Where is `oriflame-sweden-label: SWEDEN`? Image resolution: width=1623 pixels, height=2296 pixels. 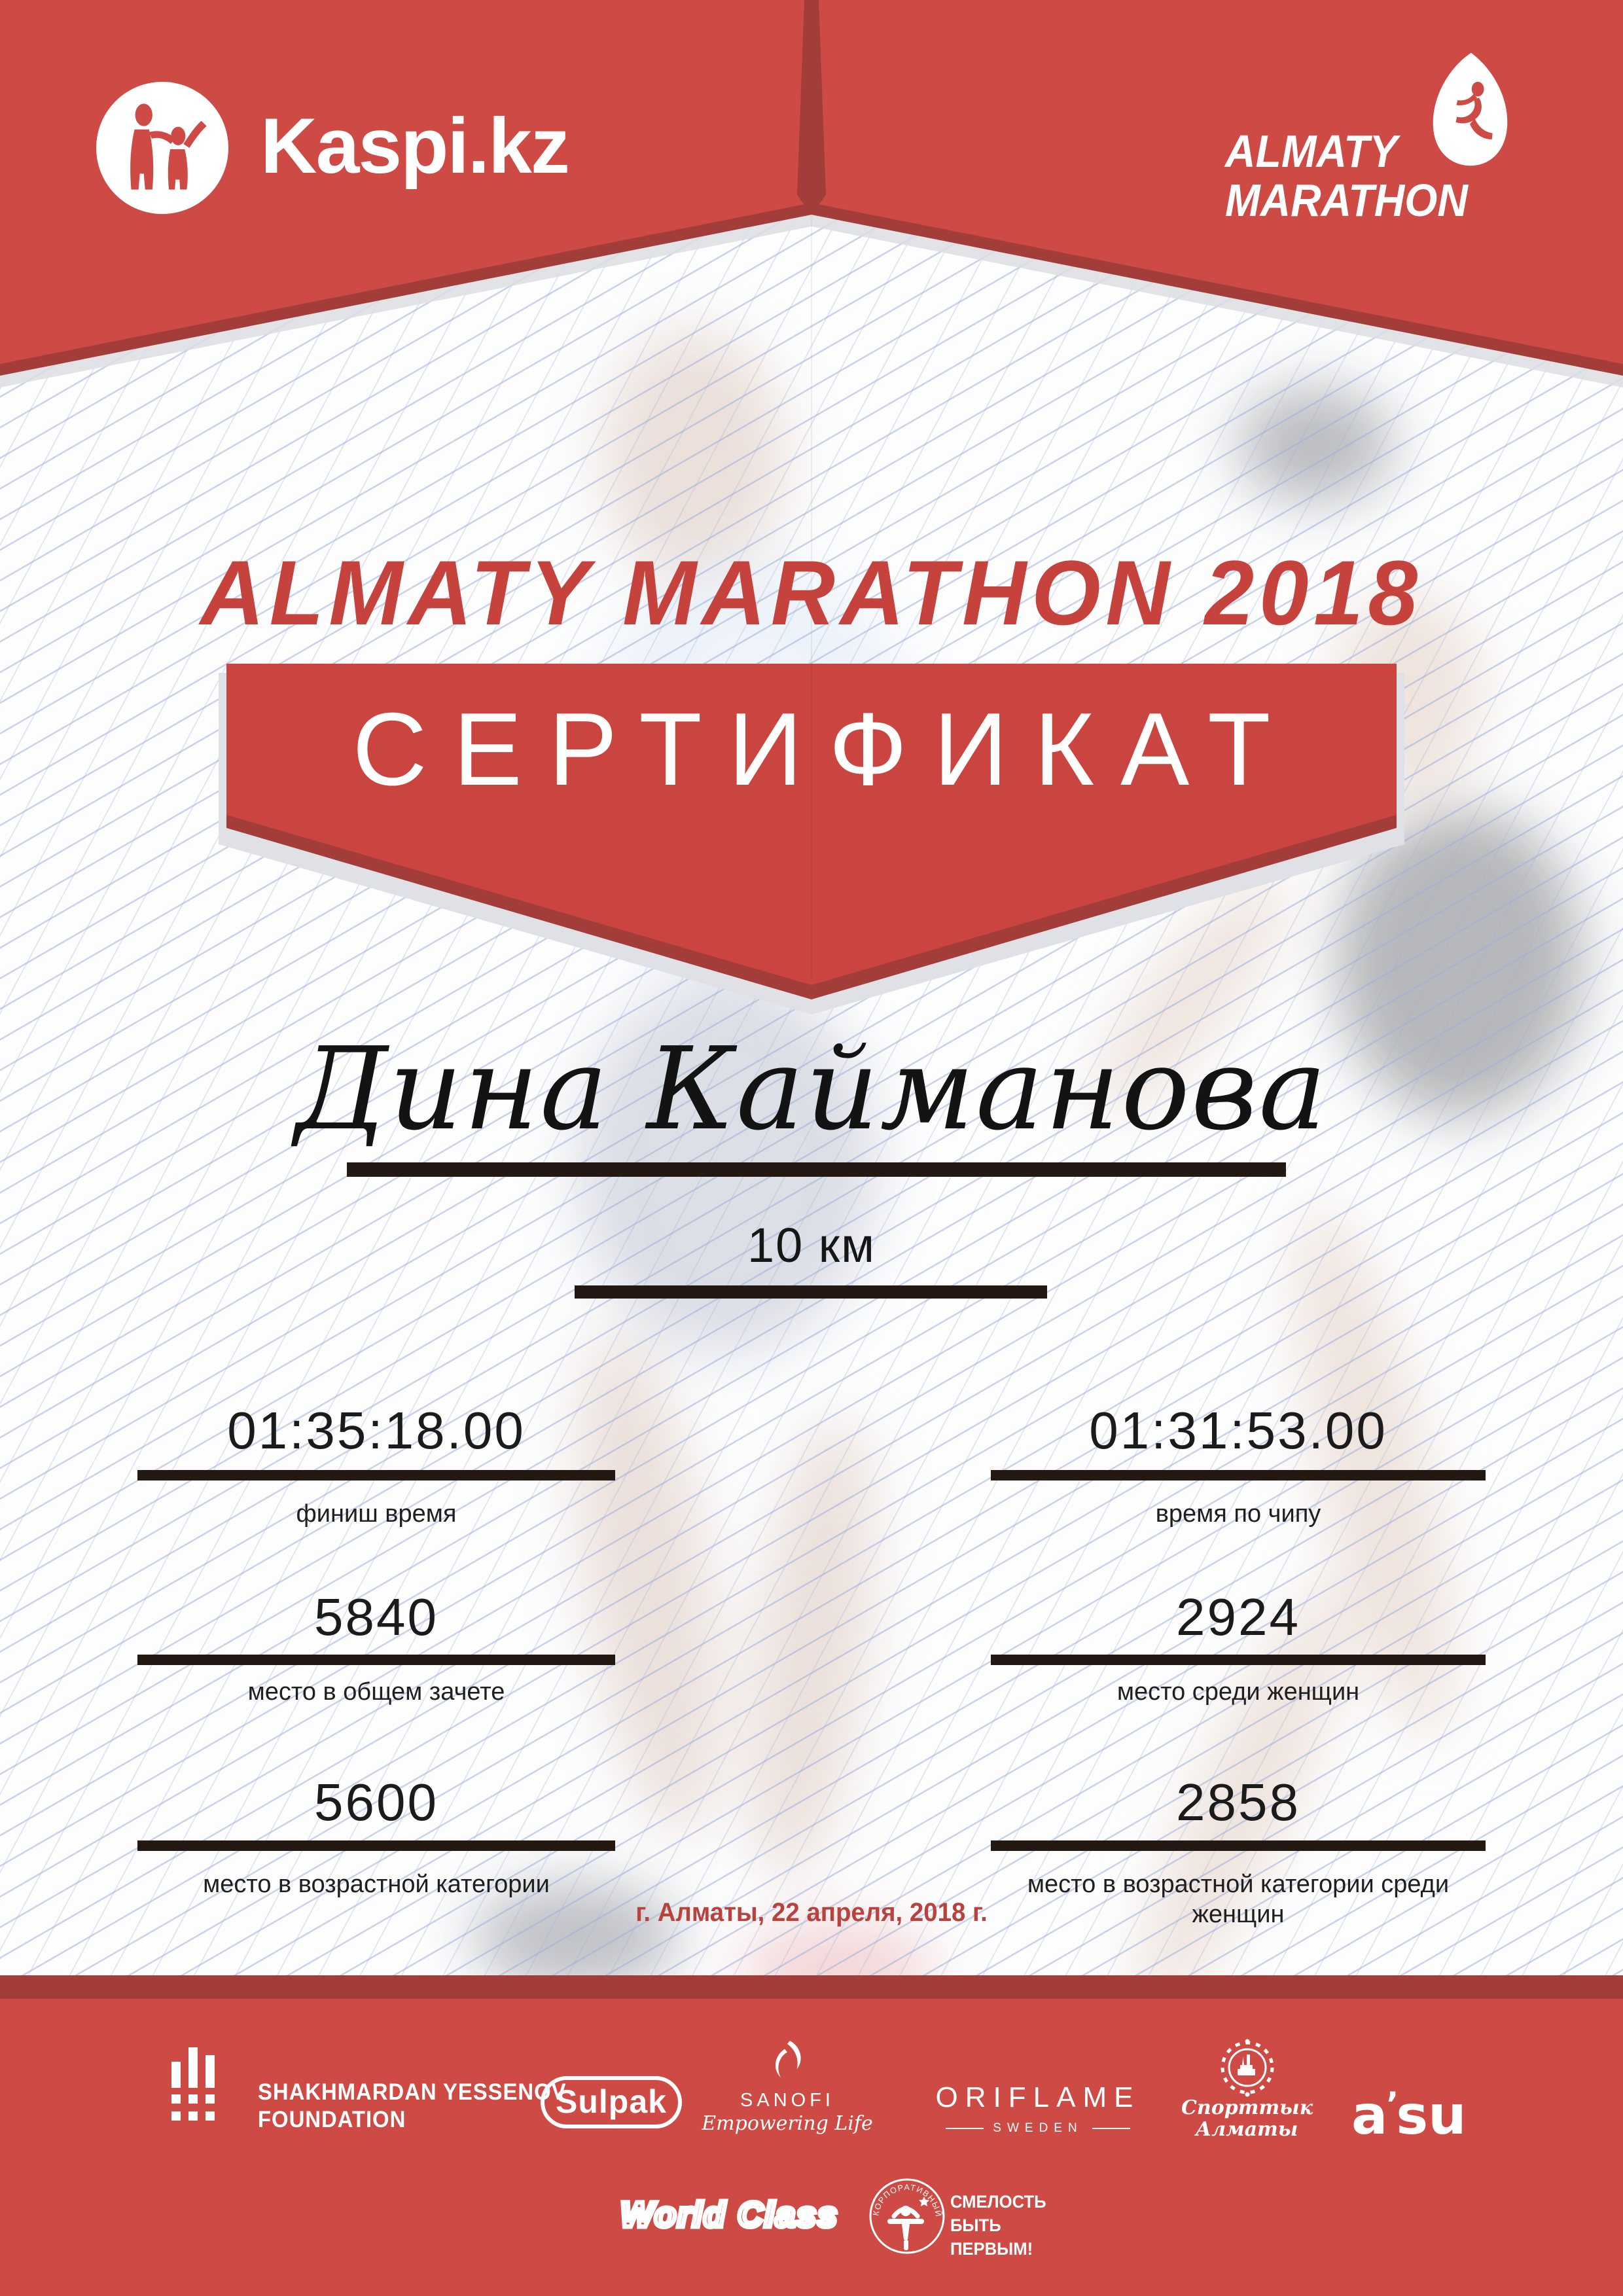
oriflame-sweden-label: SWEDEN is located at coordinates (1038, 2128).